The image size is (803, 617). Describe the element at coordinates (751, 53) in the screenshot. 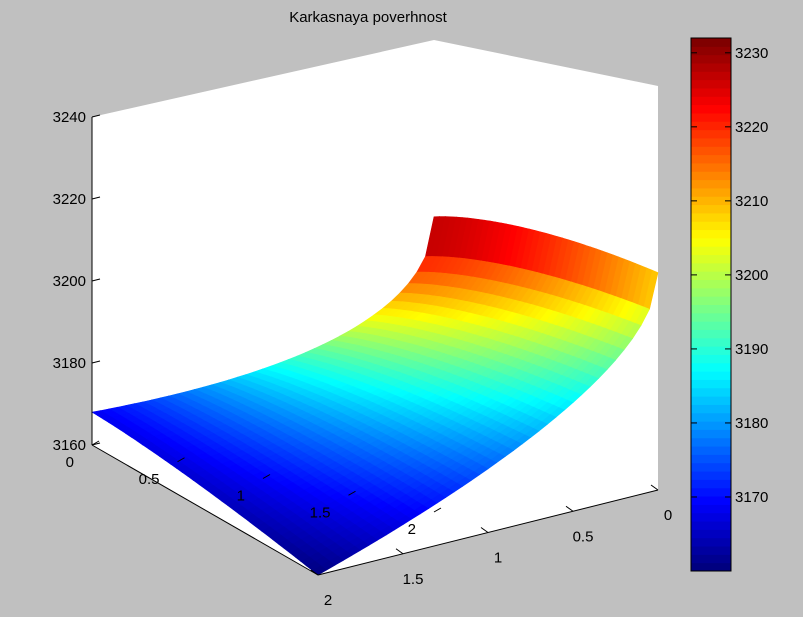

I see `colorbar-tick-label: 3230` at that location.